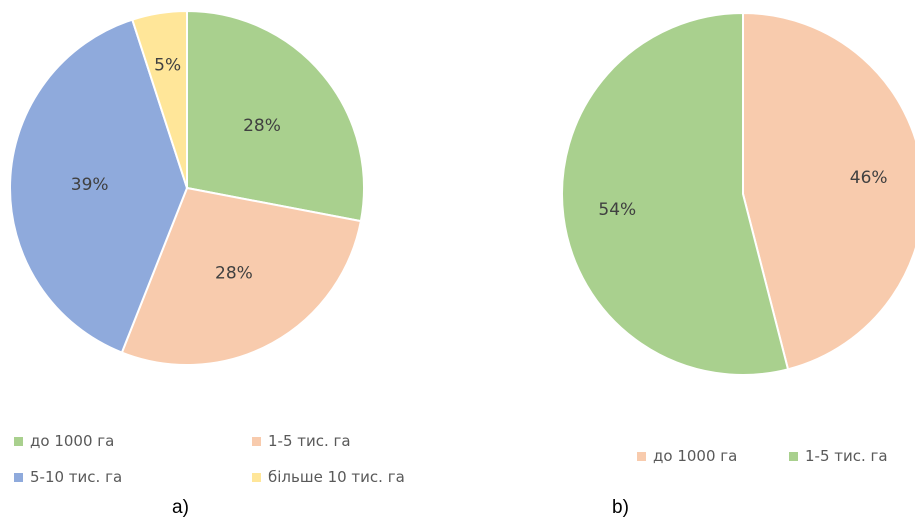  I want to click on legend-a-label-0: до 1000 га, so click(72, 441).